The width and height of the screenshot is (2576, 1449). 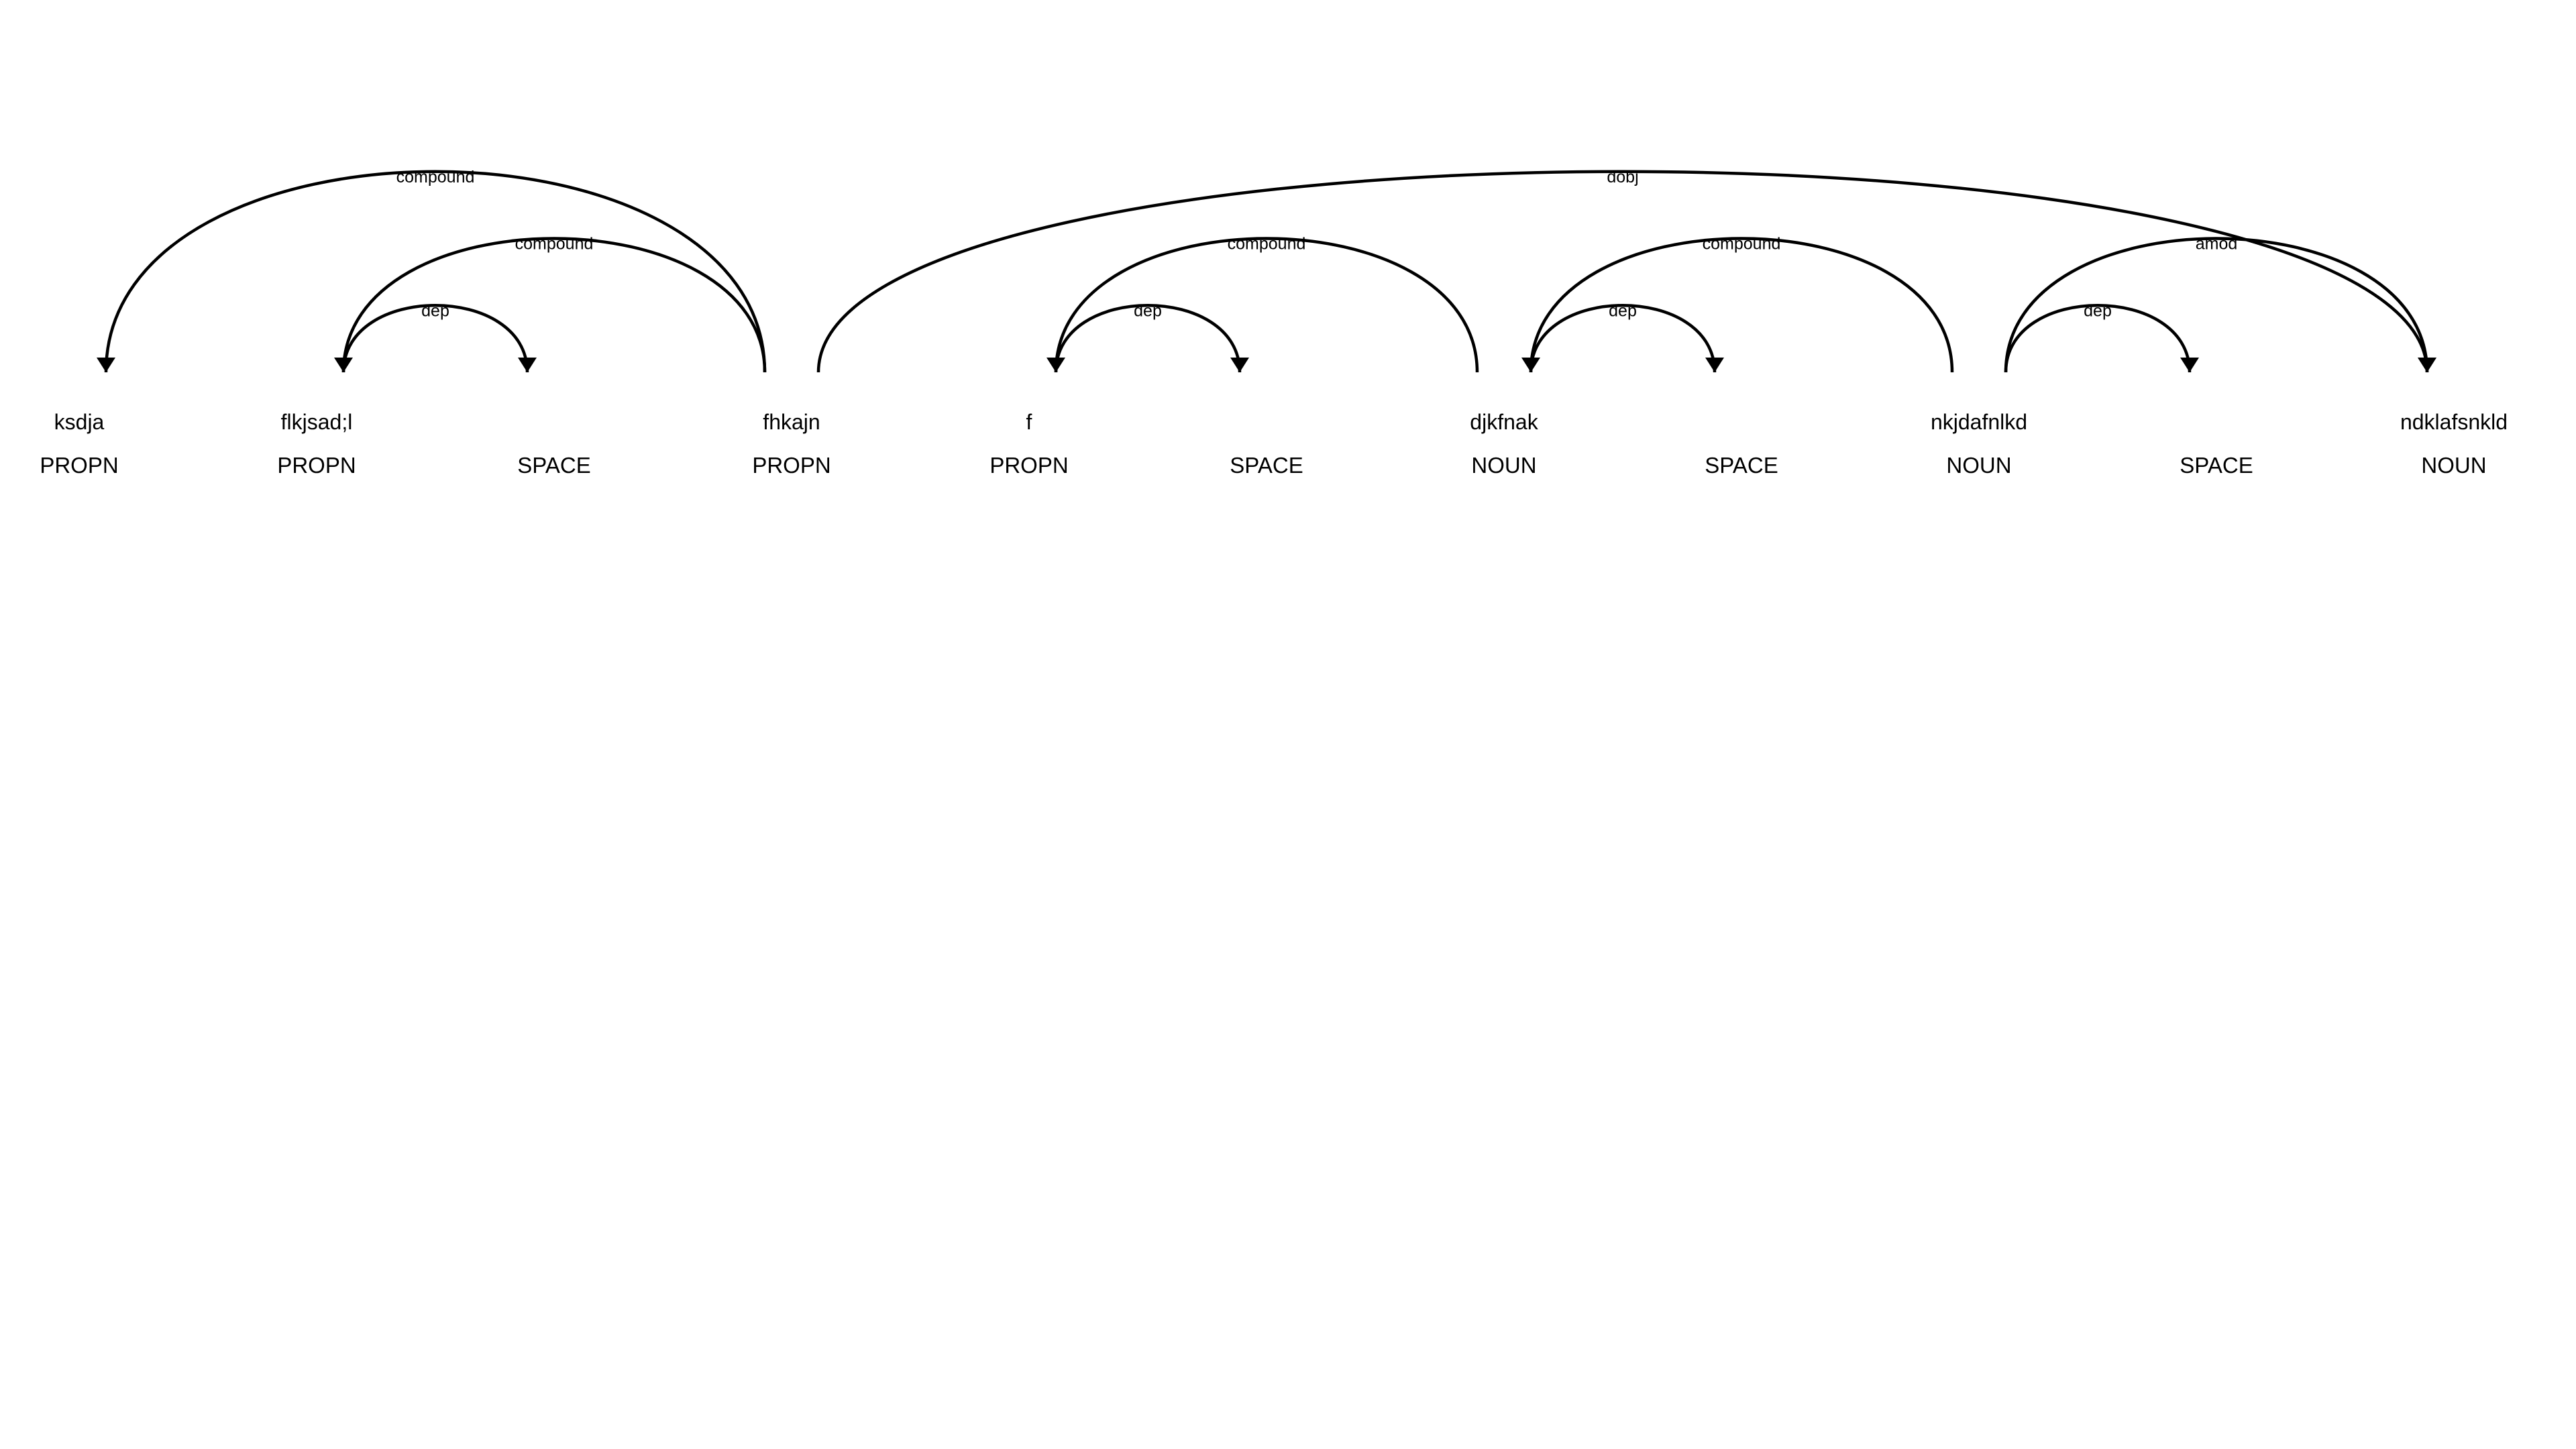 What do you see at coordinates (1504, 444) in the screenshot?
I see `token: djkfnak NOUN` at bounding box center [1504, 444].